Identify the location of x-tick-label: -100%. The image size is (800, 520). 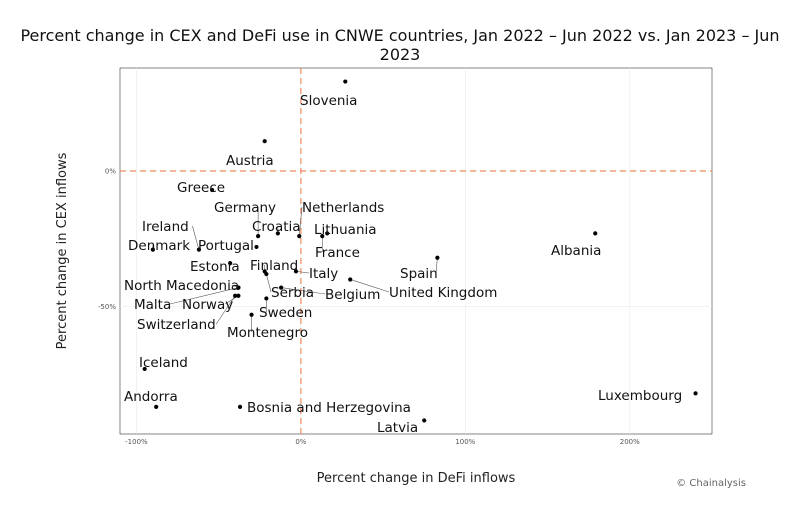
(136, 442).